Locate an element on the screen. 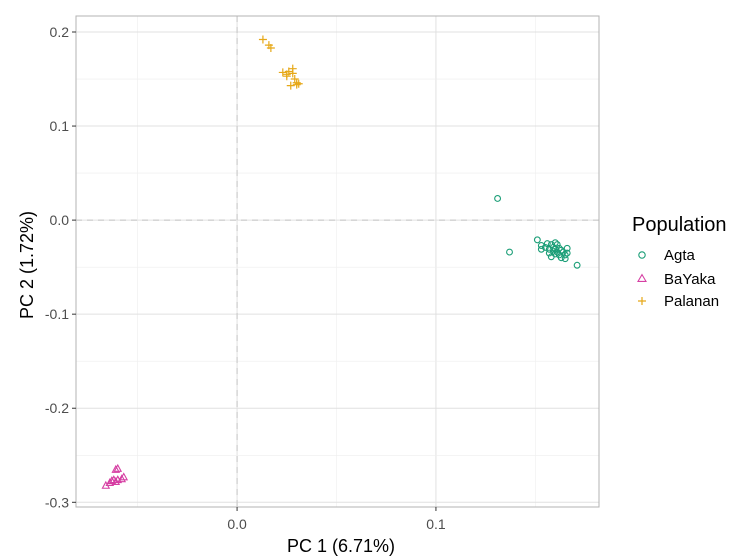 This screenshot has width=743, height=558. legend-label-bayaka: BaYaka is located at coordinates (690, 279).